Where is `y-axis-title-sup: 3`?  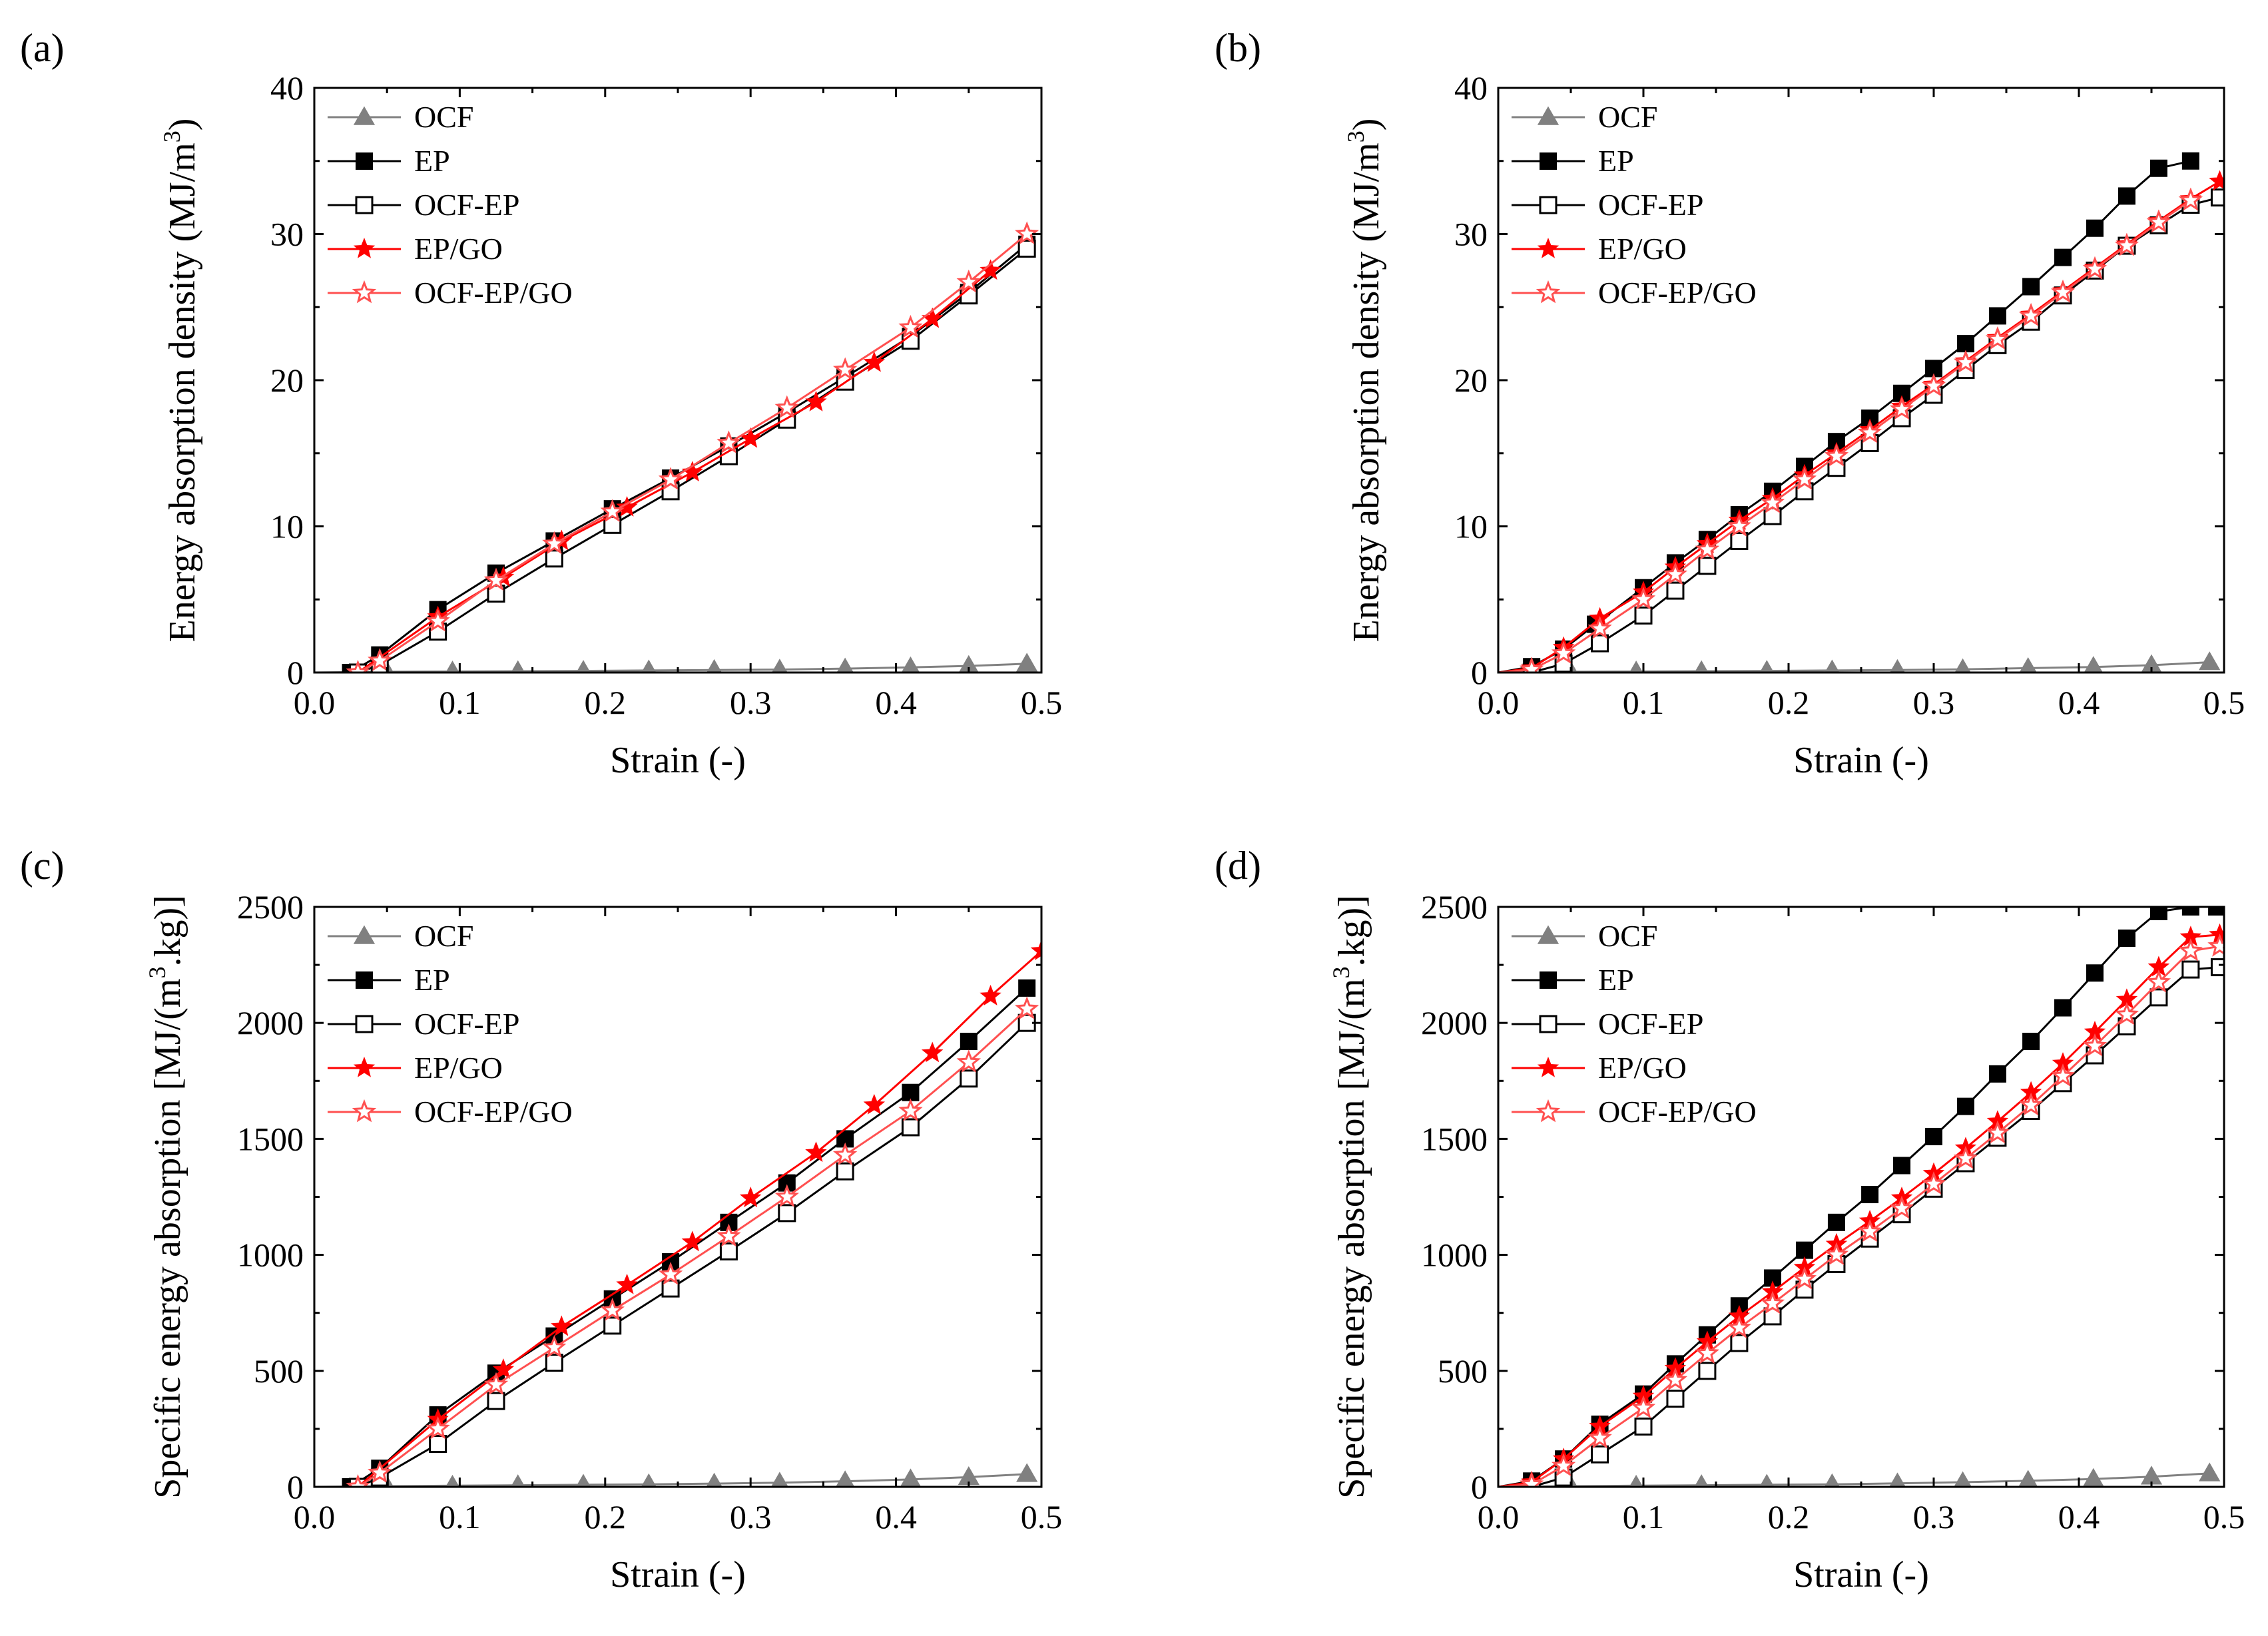 y-axis-title-sup: 3 is located at coordinates (157, 973).